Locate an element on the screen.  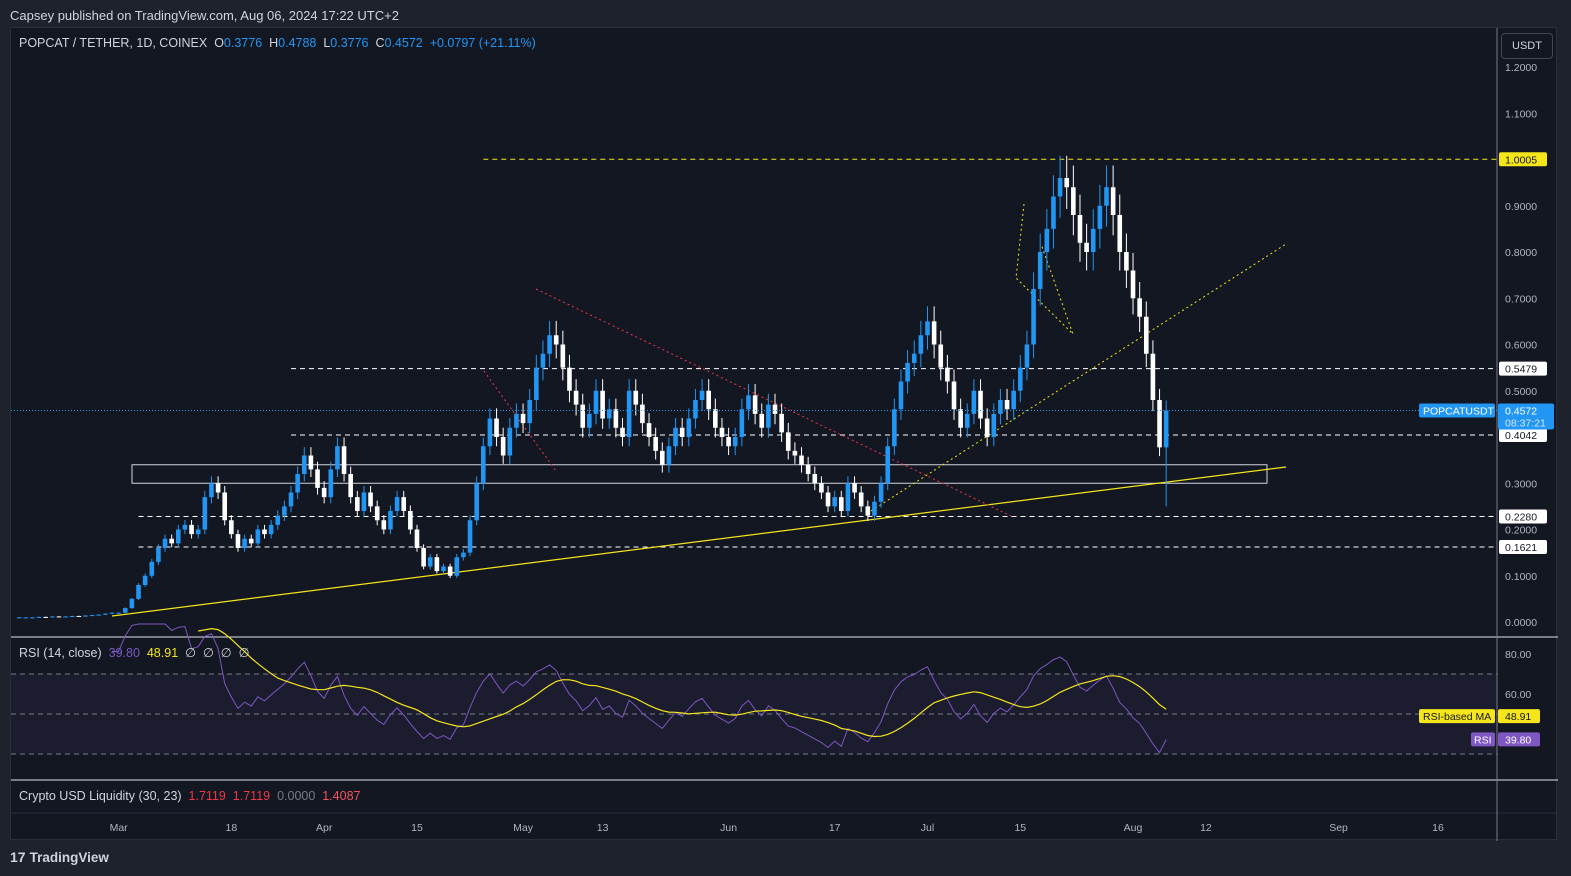
tradingview-logo: 17 TradingView is located at coordinates (59, 857).